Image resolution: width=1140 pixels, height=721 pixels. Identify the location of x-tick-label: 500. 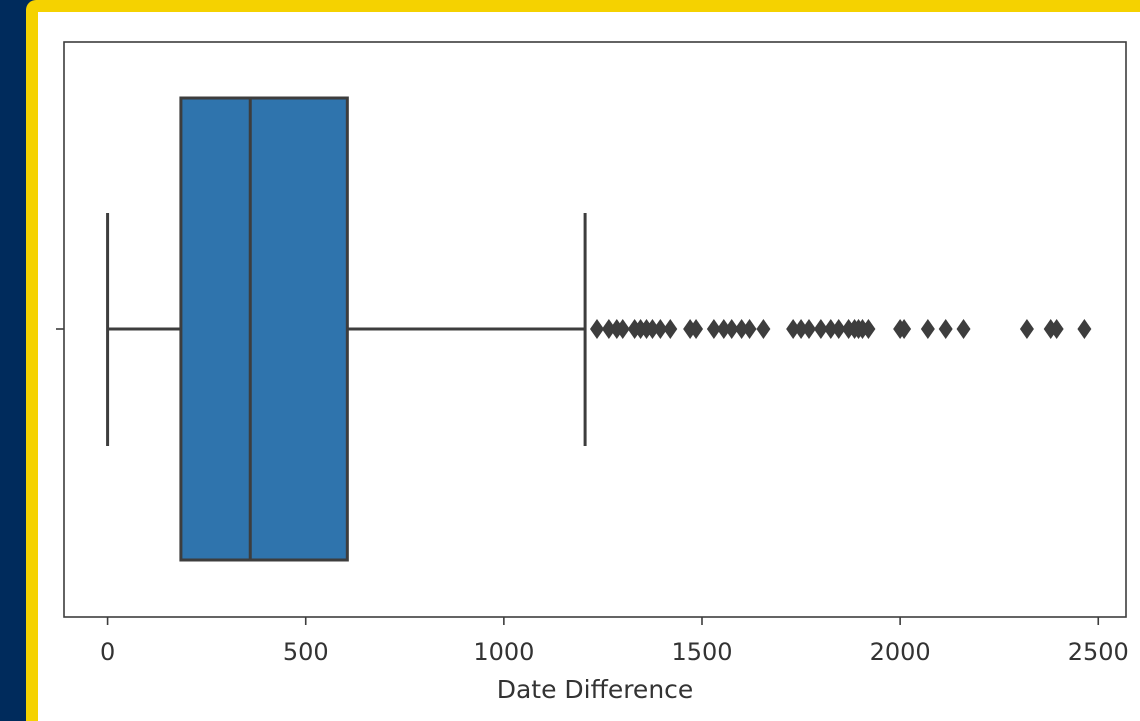
(306, 652).